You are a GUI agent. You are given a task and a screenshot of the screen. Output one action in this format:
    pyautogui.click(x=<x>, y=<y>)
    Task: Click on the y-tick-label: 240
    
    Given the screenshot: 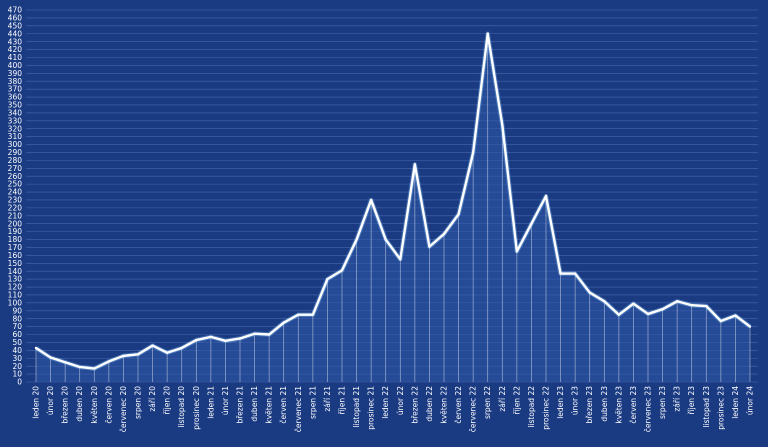 What is the action you would take?
    pyautogui.click(x=15, y=192)
    